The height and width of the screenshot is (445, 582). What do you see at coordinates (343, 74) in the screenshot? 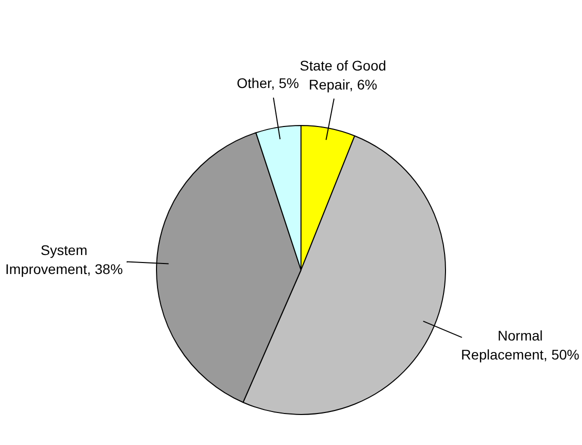
I see `slice-label: State of Good Repair, 6%` at bounding box center [343, 74].